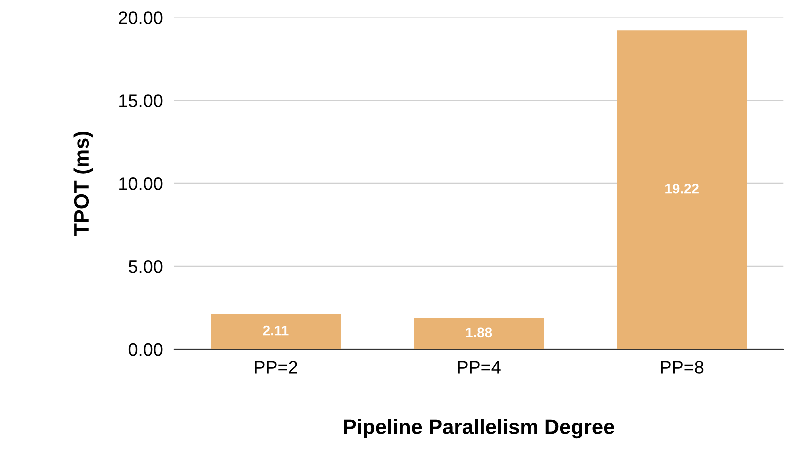  I want to click on x-axis-title: Pipeline Parallelism Degree, so click(479, 429).